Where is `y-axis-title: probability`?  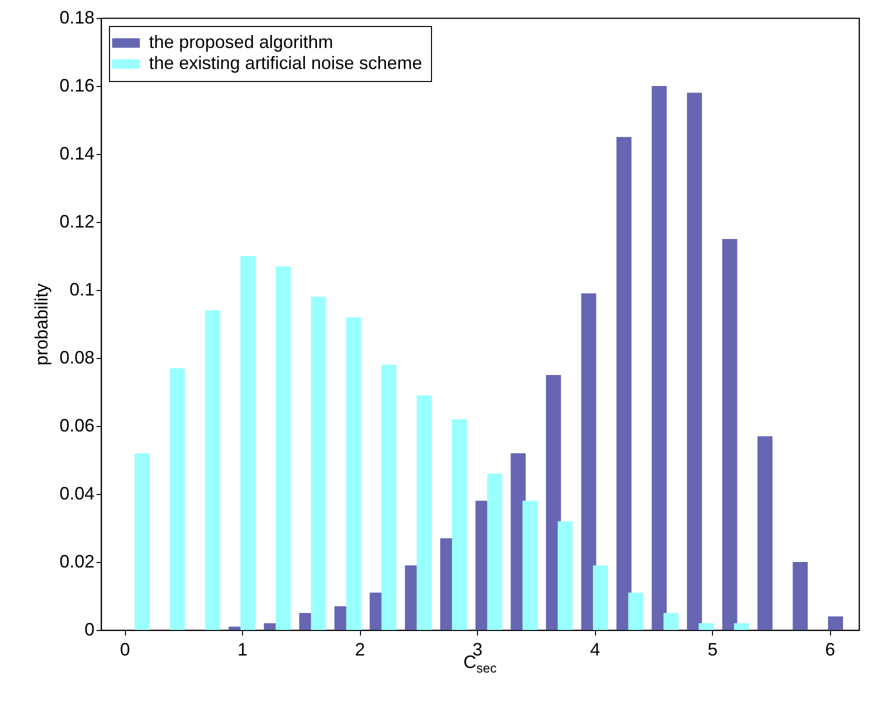 y-axis-title: probability is located at coordinates (41, 324).